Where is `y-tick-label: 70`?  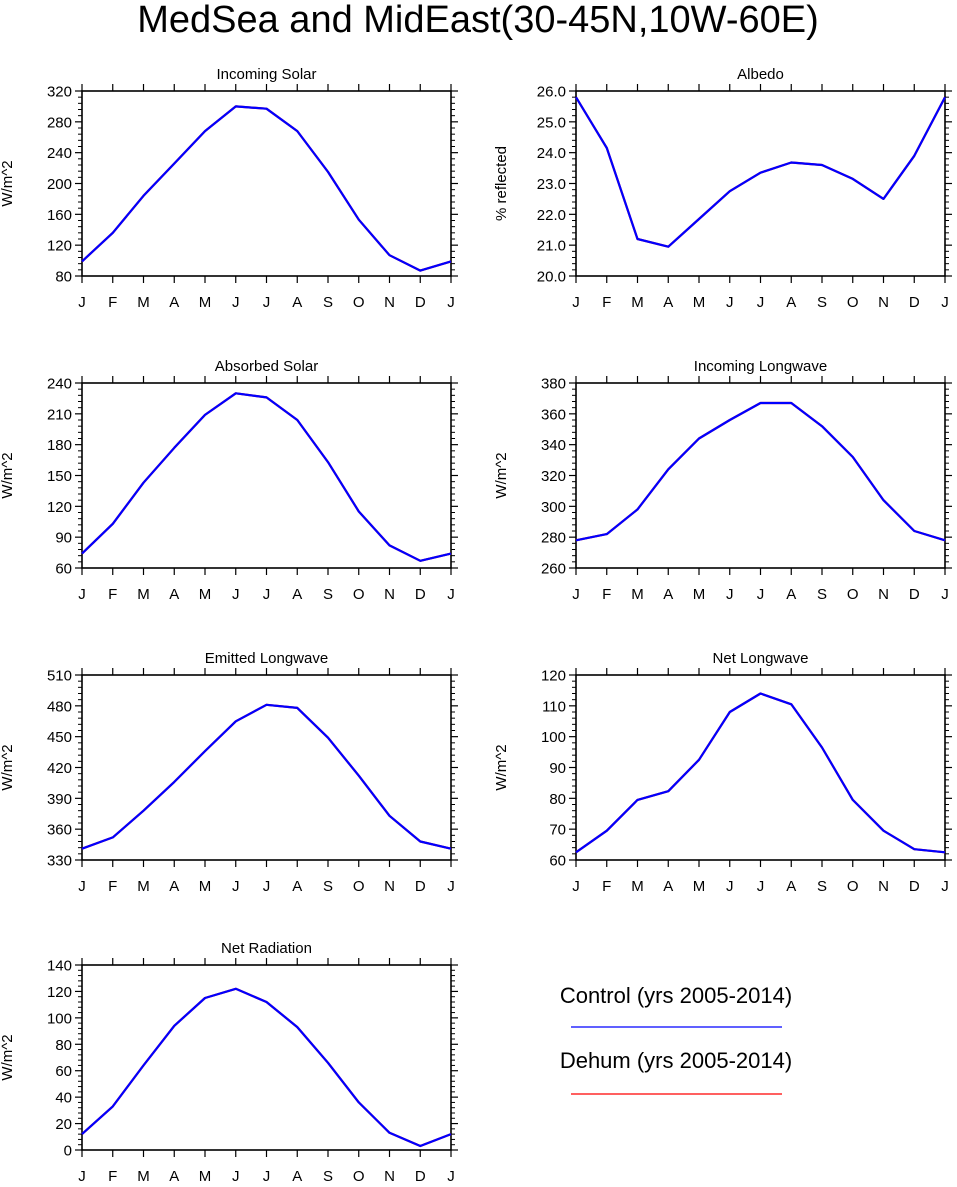
y-tick-label: 70 is located at coordinates (557, 830).